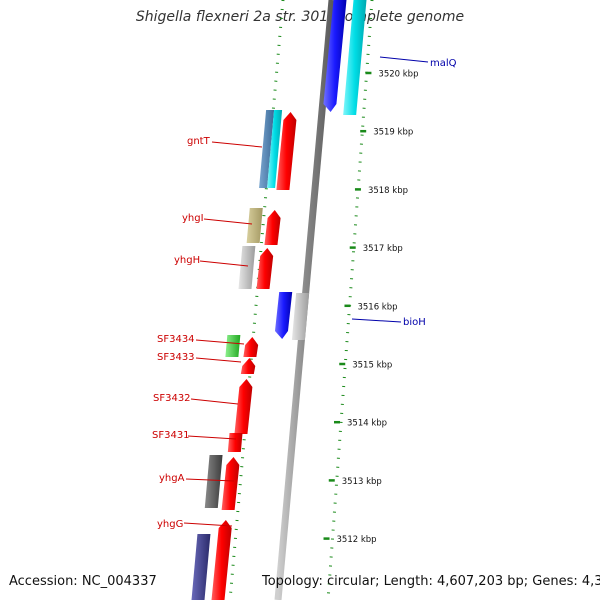  I want to click on ruler-label: 3518 kbp, so click(388, 191).